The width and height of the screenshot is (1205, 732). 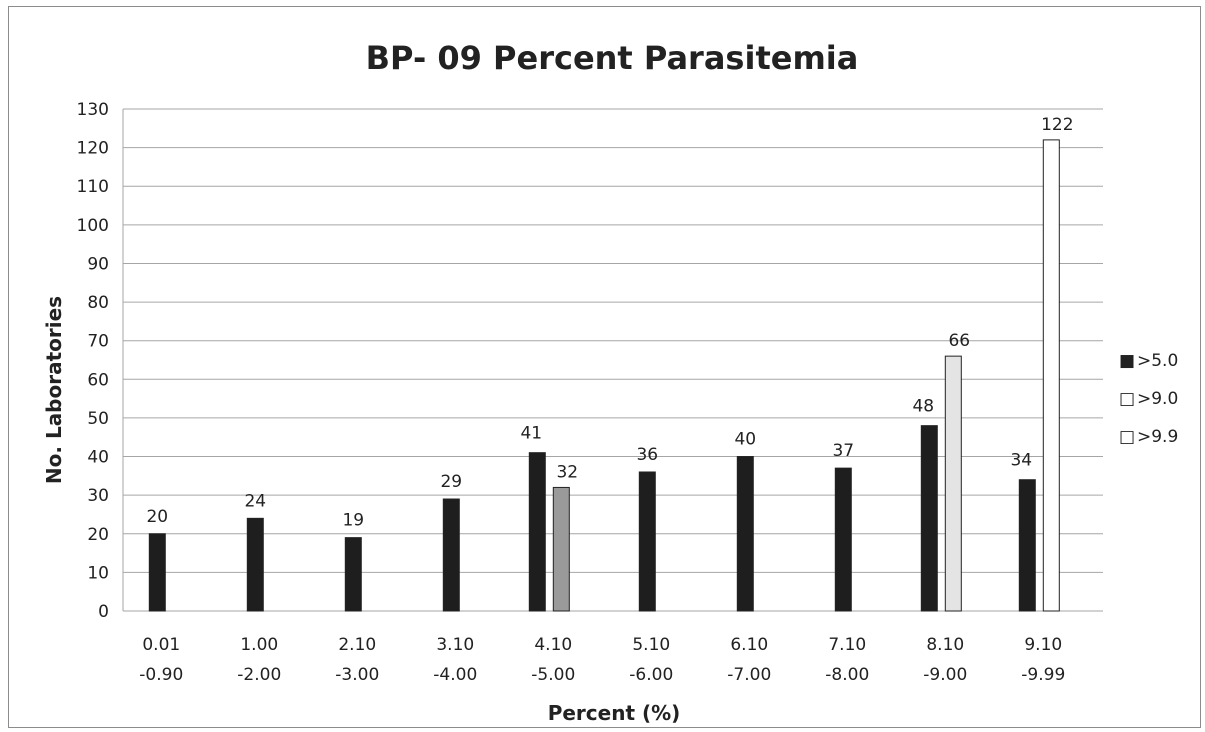 What do you see at coordinates (98, 419) in the screenshot?
I see `y-tick-label: 50` at bounding box center [98, 419].